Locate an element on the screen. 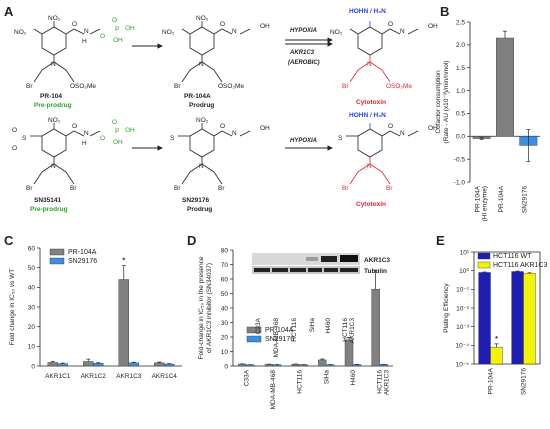  legend-label-hct116-wt: HCT116 WT is located at coordinates (512, 256).